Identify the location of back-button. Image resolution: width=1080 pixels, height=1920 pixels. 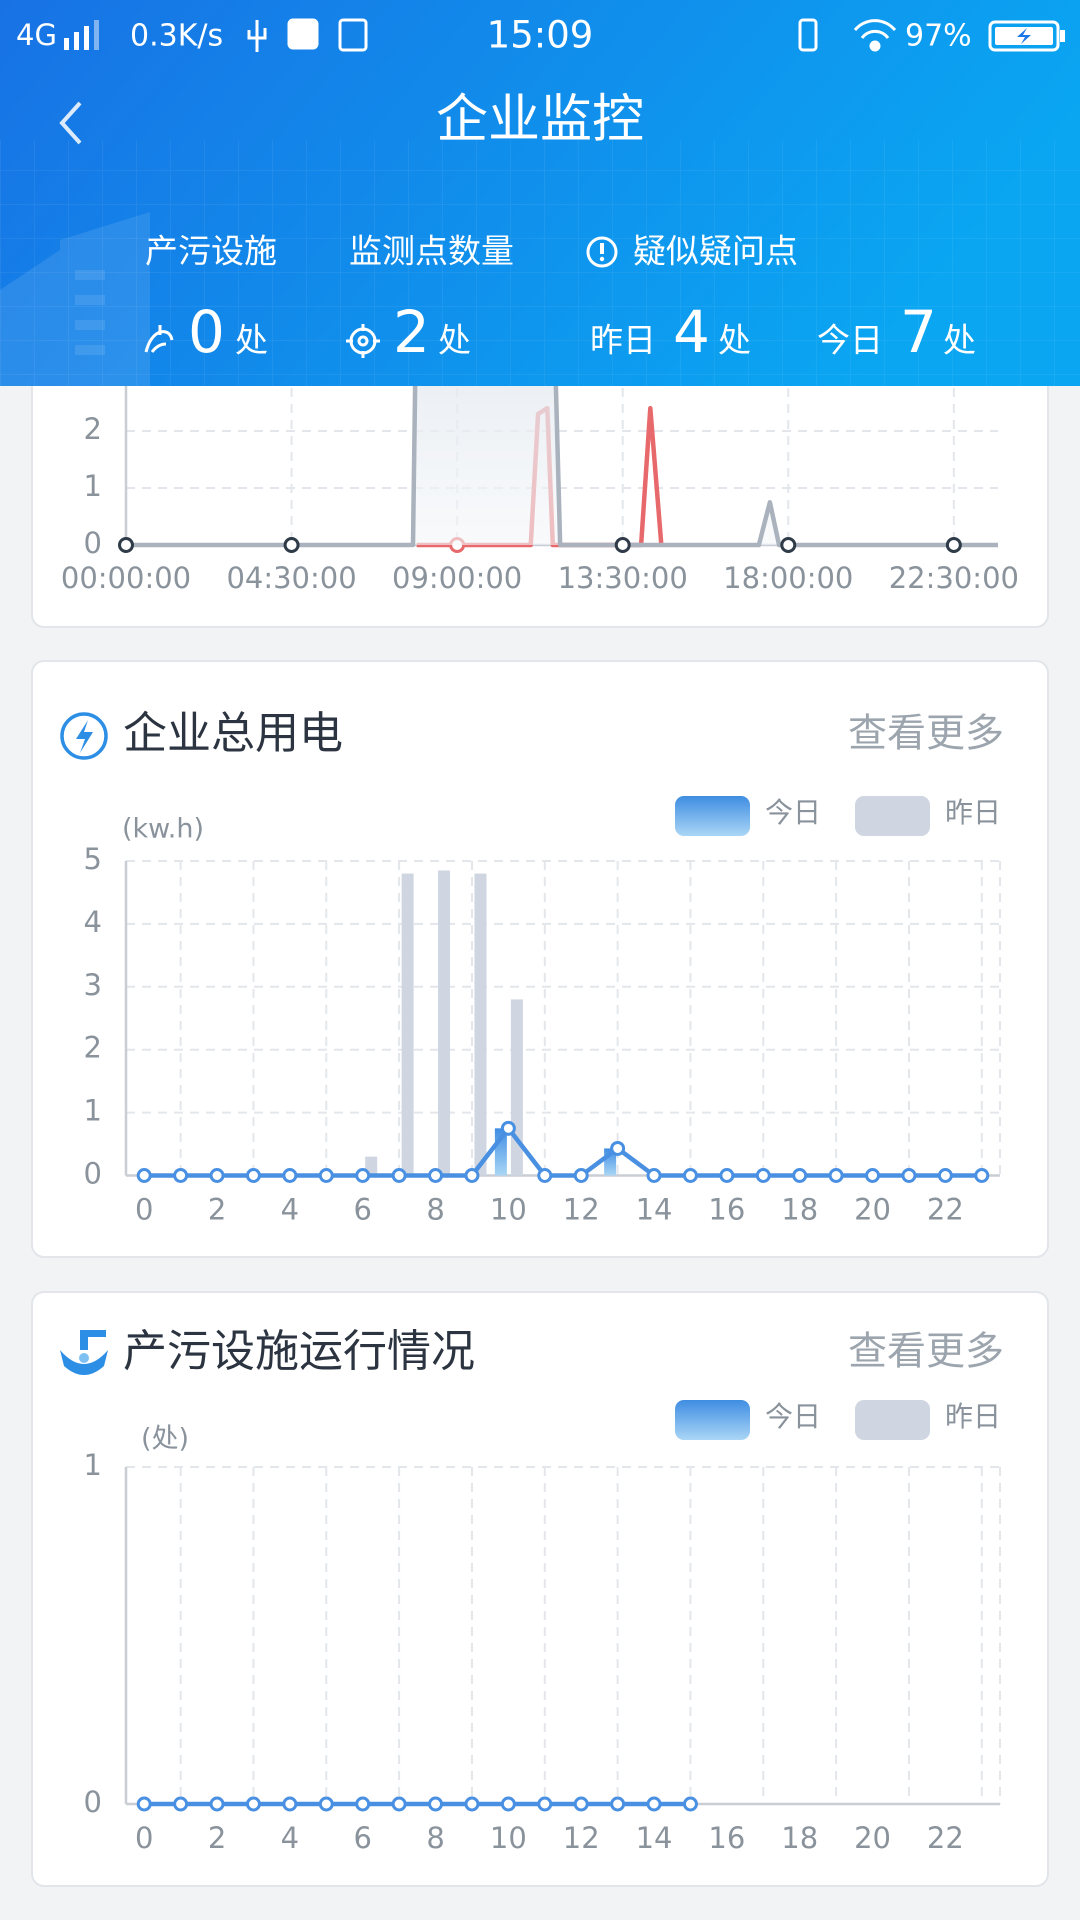
(70, 123).